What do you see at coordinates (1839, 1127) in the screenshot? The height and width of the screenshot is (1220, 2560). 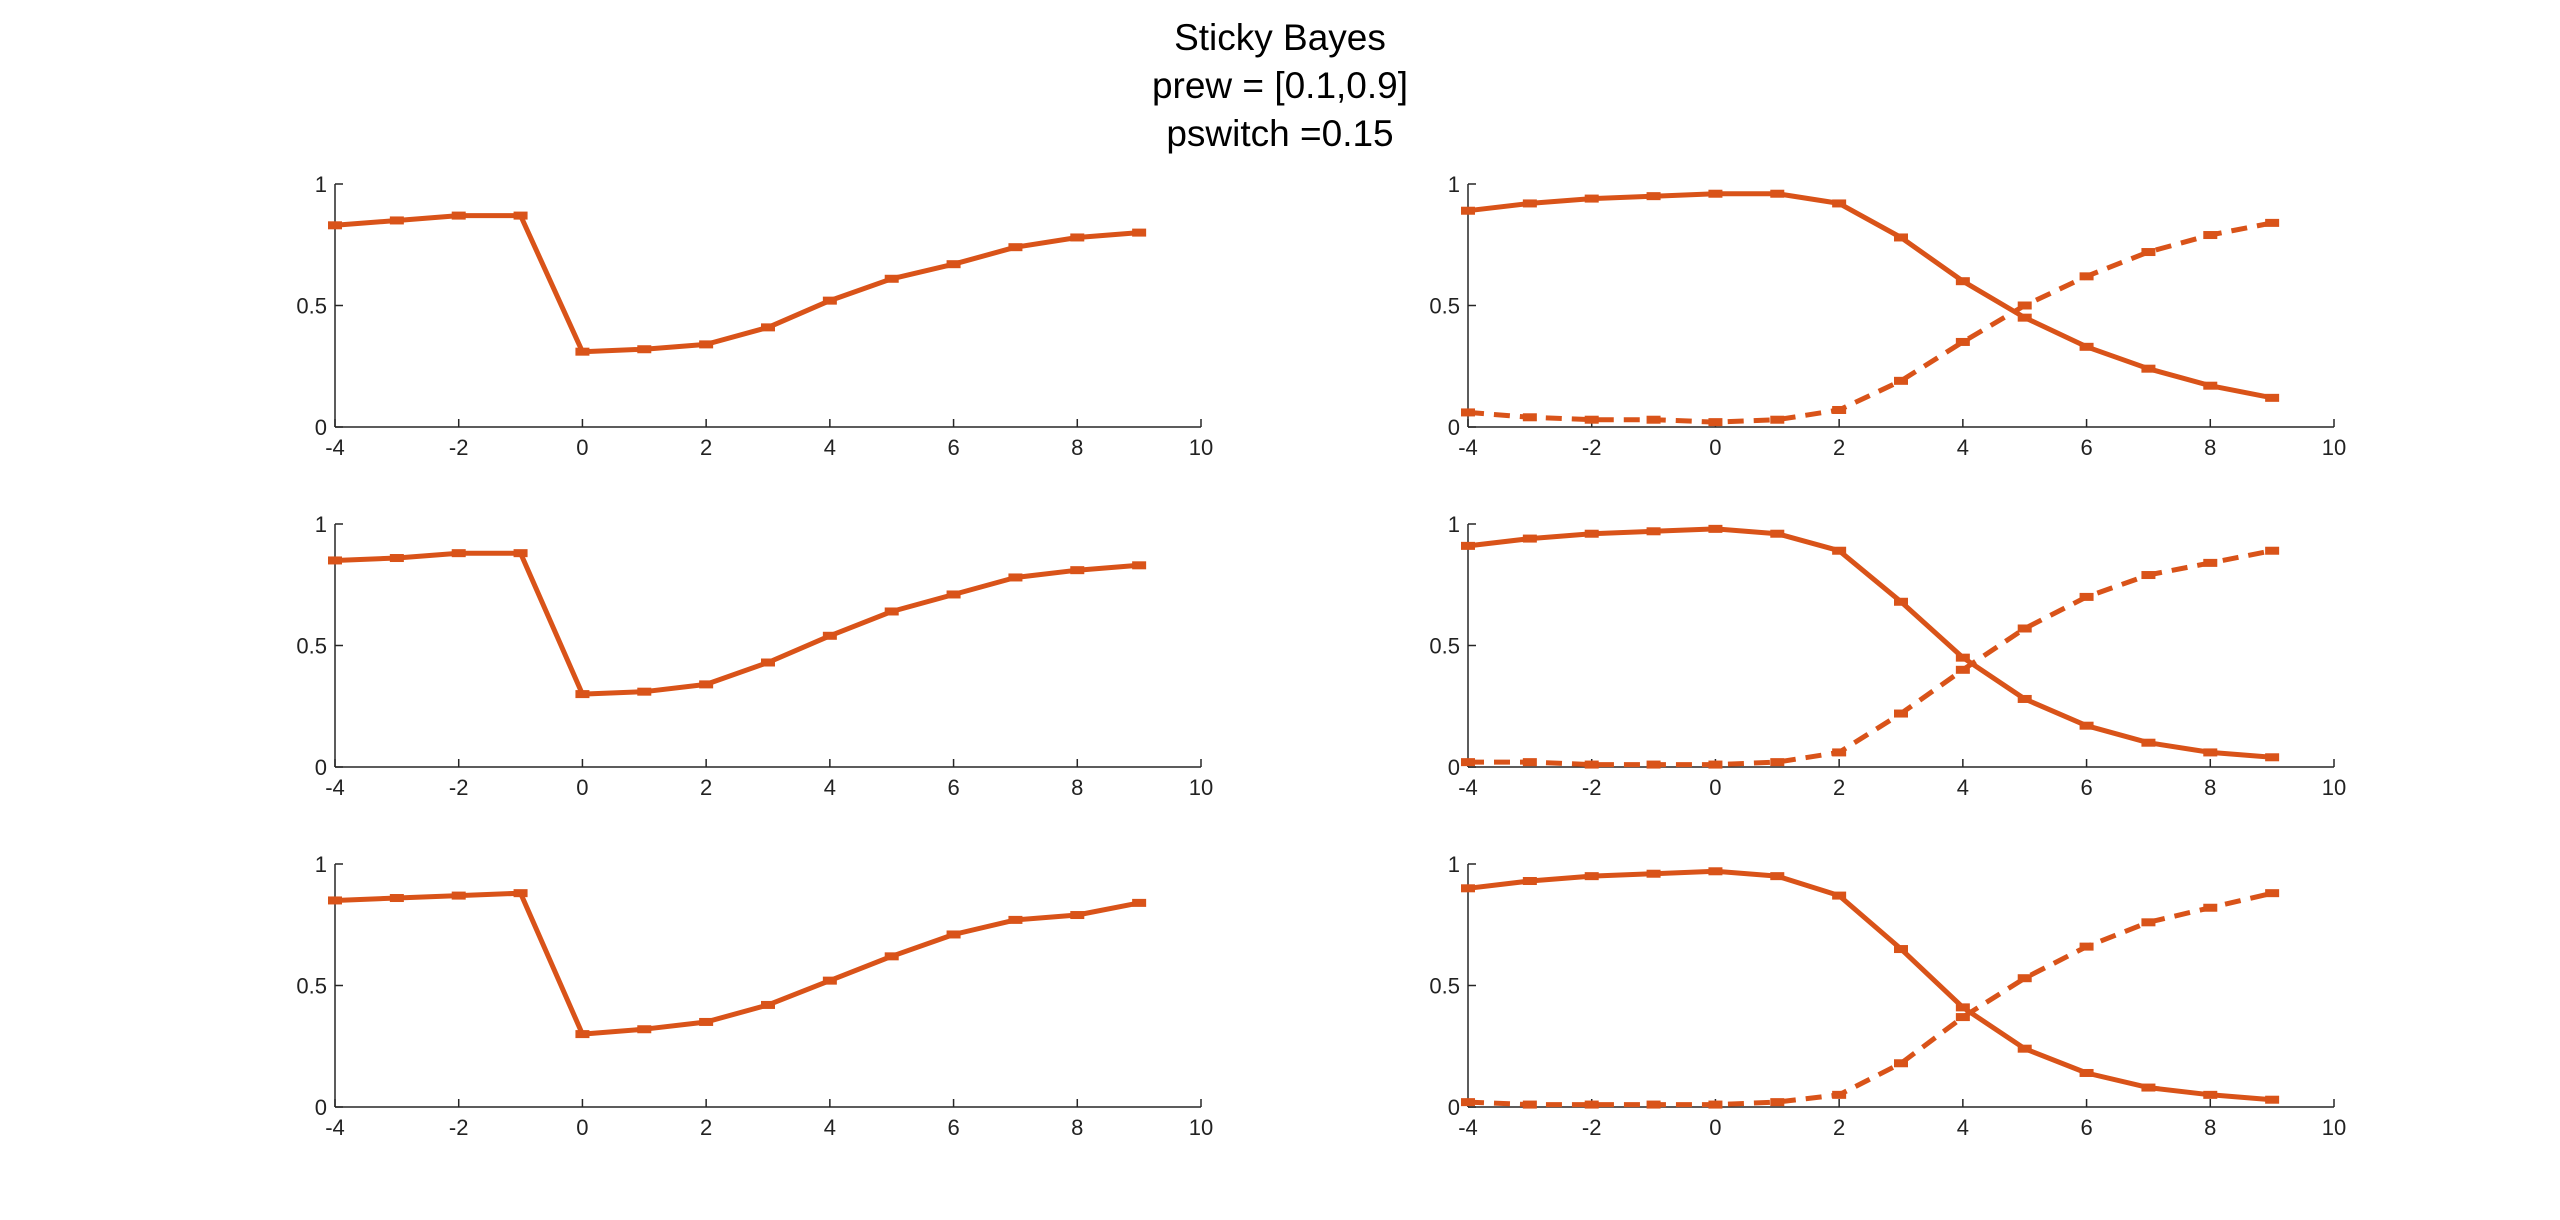 I see `x-tick-label: 2` at bounding box center [1839, 1127].